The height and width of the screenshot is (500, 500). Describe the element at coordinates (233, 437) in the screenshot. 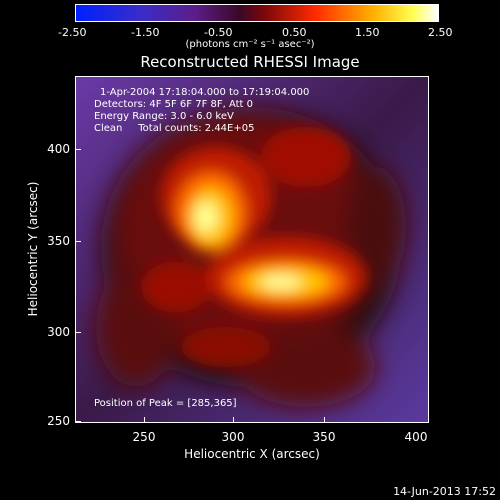

I see `x-tick-label: 300` at that location.